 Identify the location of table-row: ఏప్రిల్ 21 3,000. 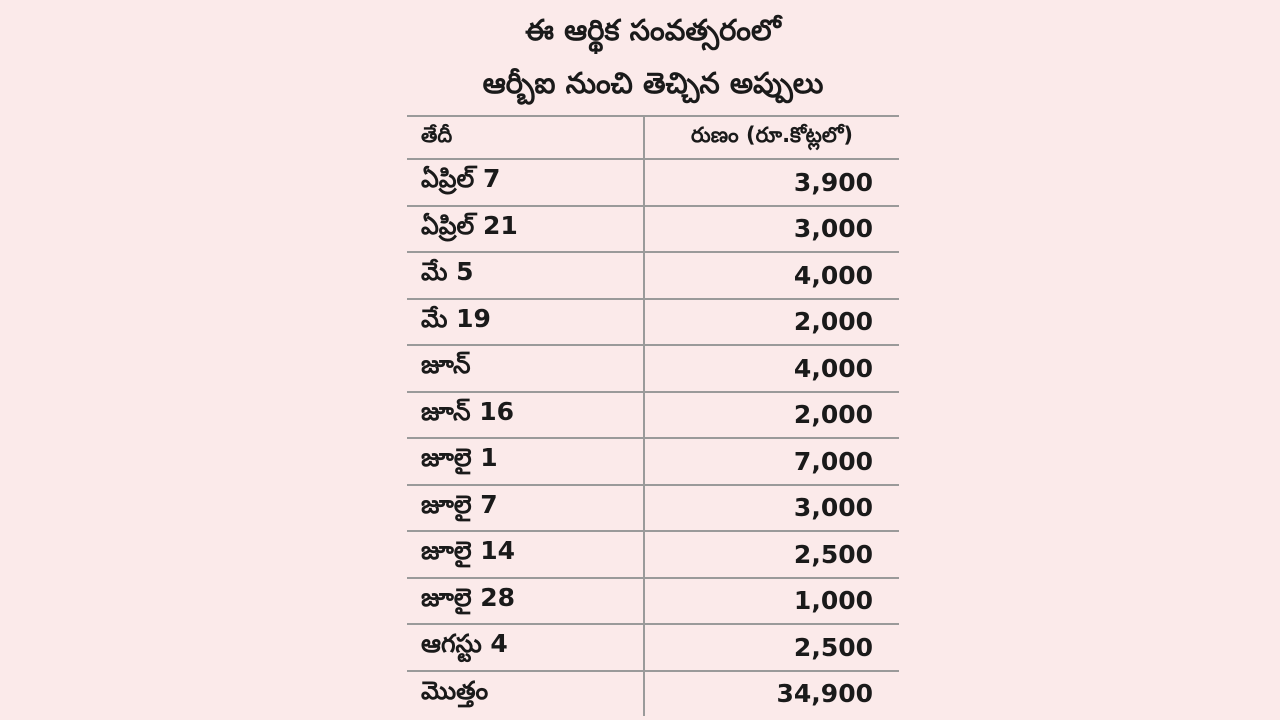
(653, 228).